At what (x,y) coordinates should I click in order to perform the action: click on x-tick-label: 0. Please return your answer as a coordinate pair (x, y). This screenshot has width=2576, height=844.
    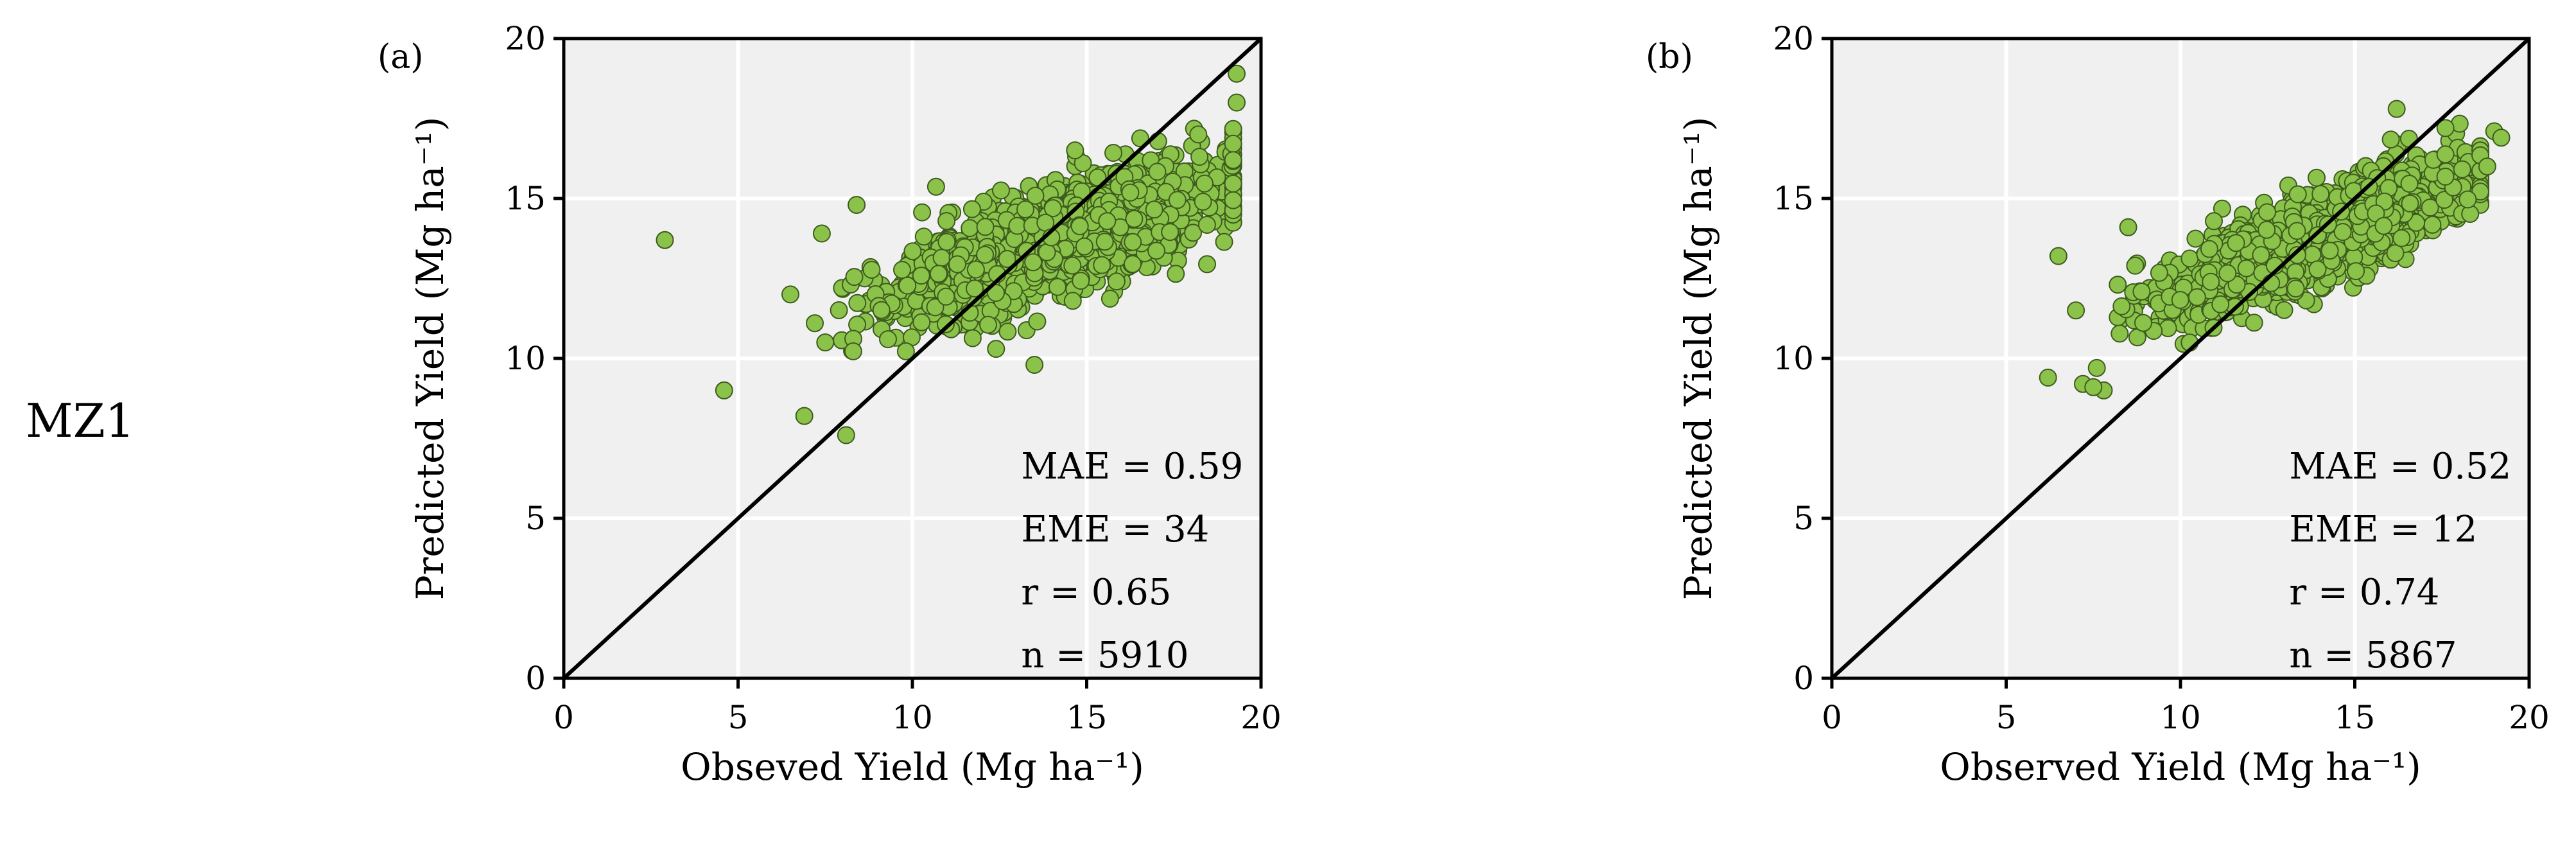
    Looking at the image, I should click on (1832, 717).